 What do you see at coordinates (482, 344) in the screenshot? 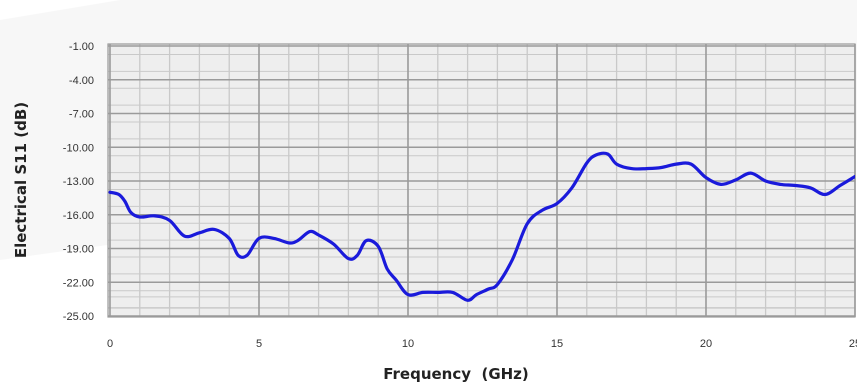
I see `x-axis-tick-labels: 0 5 10 15 20 25` at bounding box center [482, 344].